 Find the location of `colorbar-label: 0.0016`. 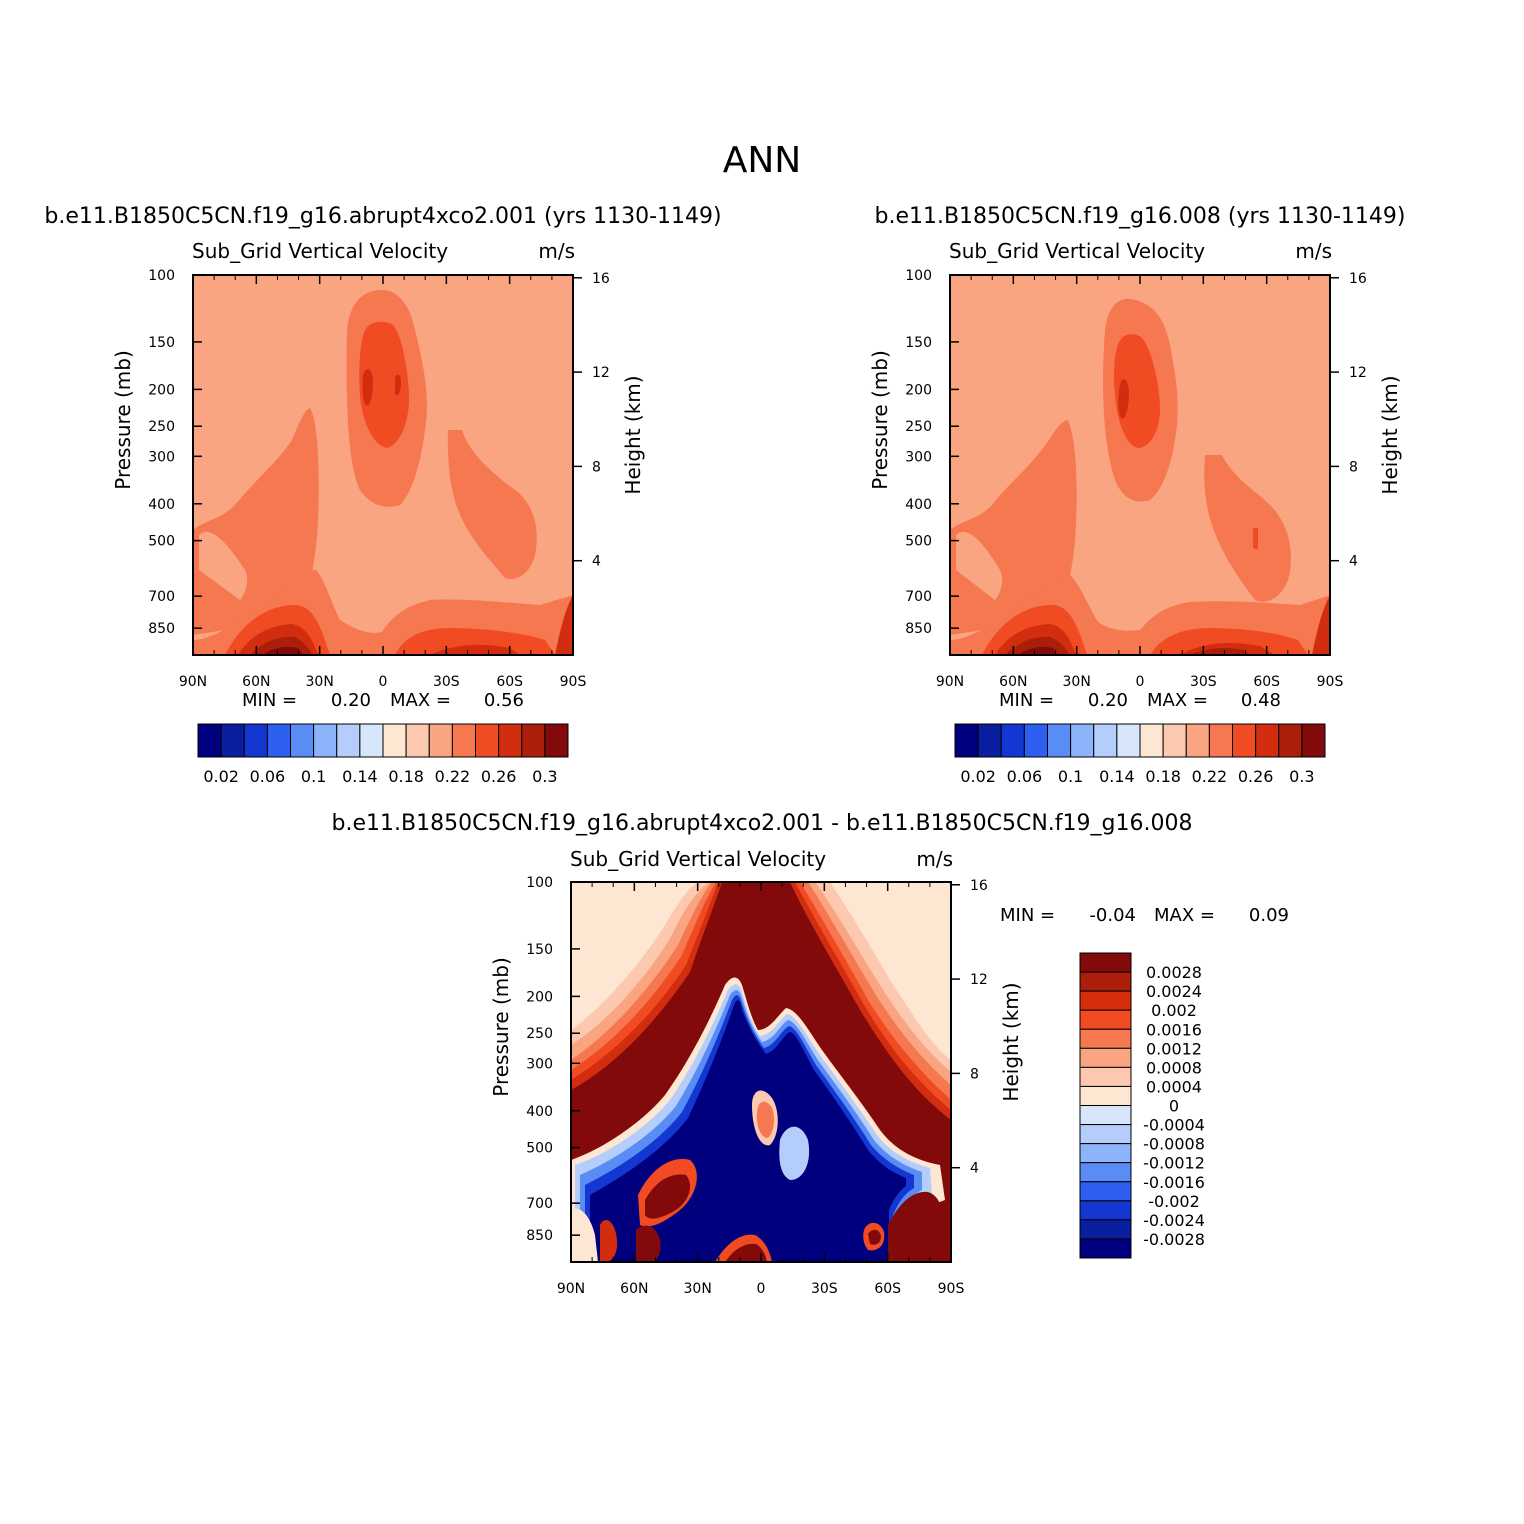

colorbar-label: 0.0016 is located at coordinates (1174, 1029).